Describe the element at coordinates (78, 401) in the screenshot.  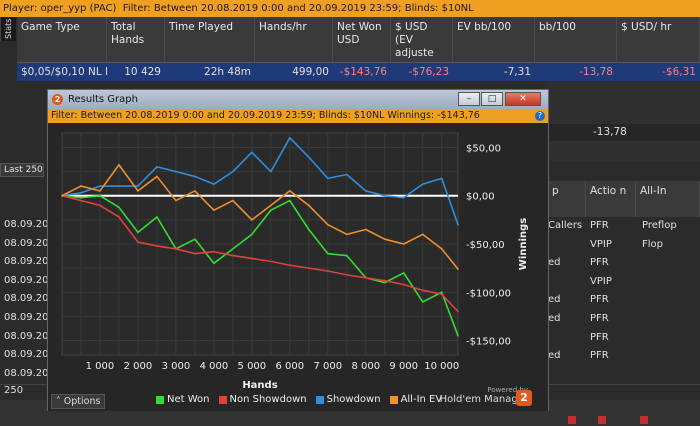
I see `options-button: ˄ Options` at that location.